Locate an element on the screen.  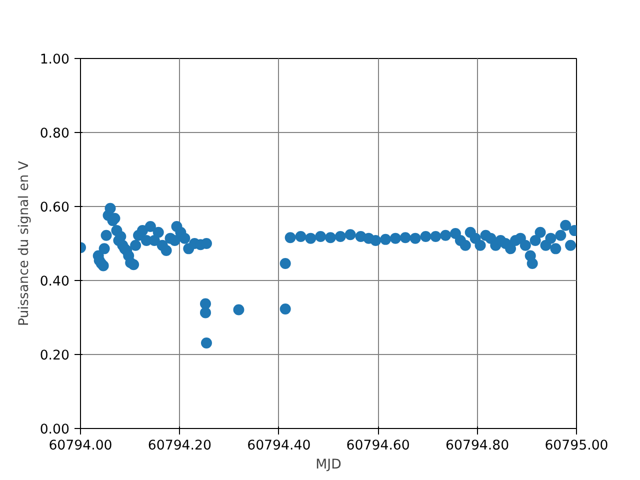
x-tick-label: 60794.80 is located at coordinates (478, 446).